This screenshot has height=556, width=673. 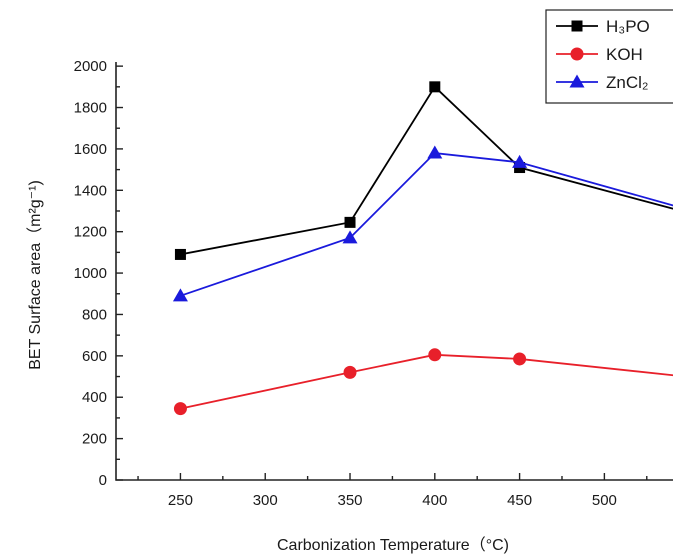 I want to click on y-axis-title: BET Surface area（m²g⁻¹), so click(x=35, y=275).